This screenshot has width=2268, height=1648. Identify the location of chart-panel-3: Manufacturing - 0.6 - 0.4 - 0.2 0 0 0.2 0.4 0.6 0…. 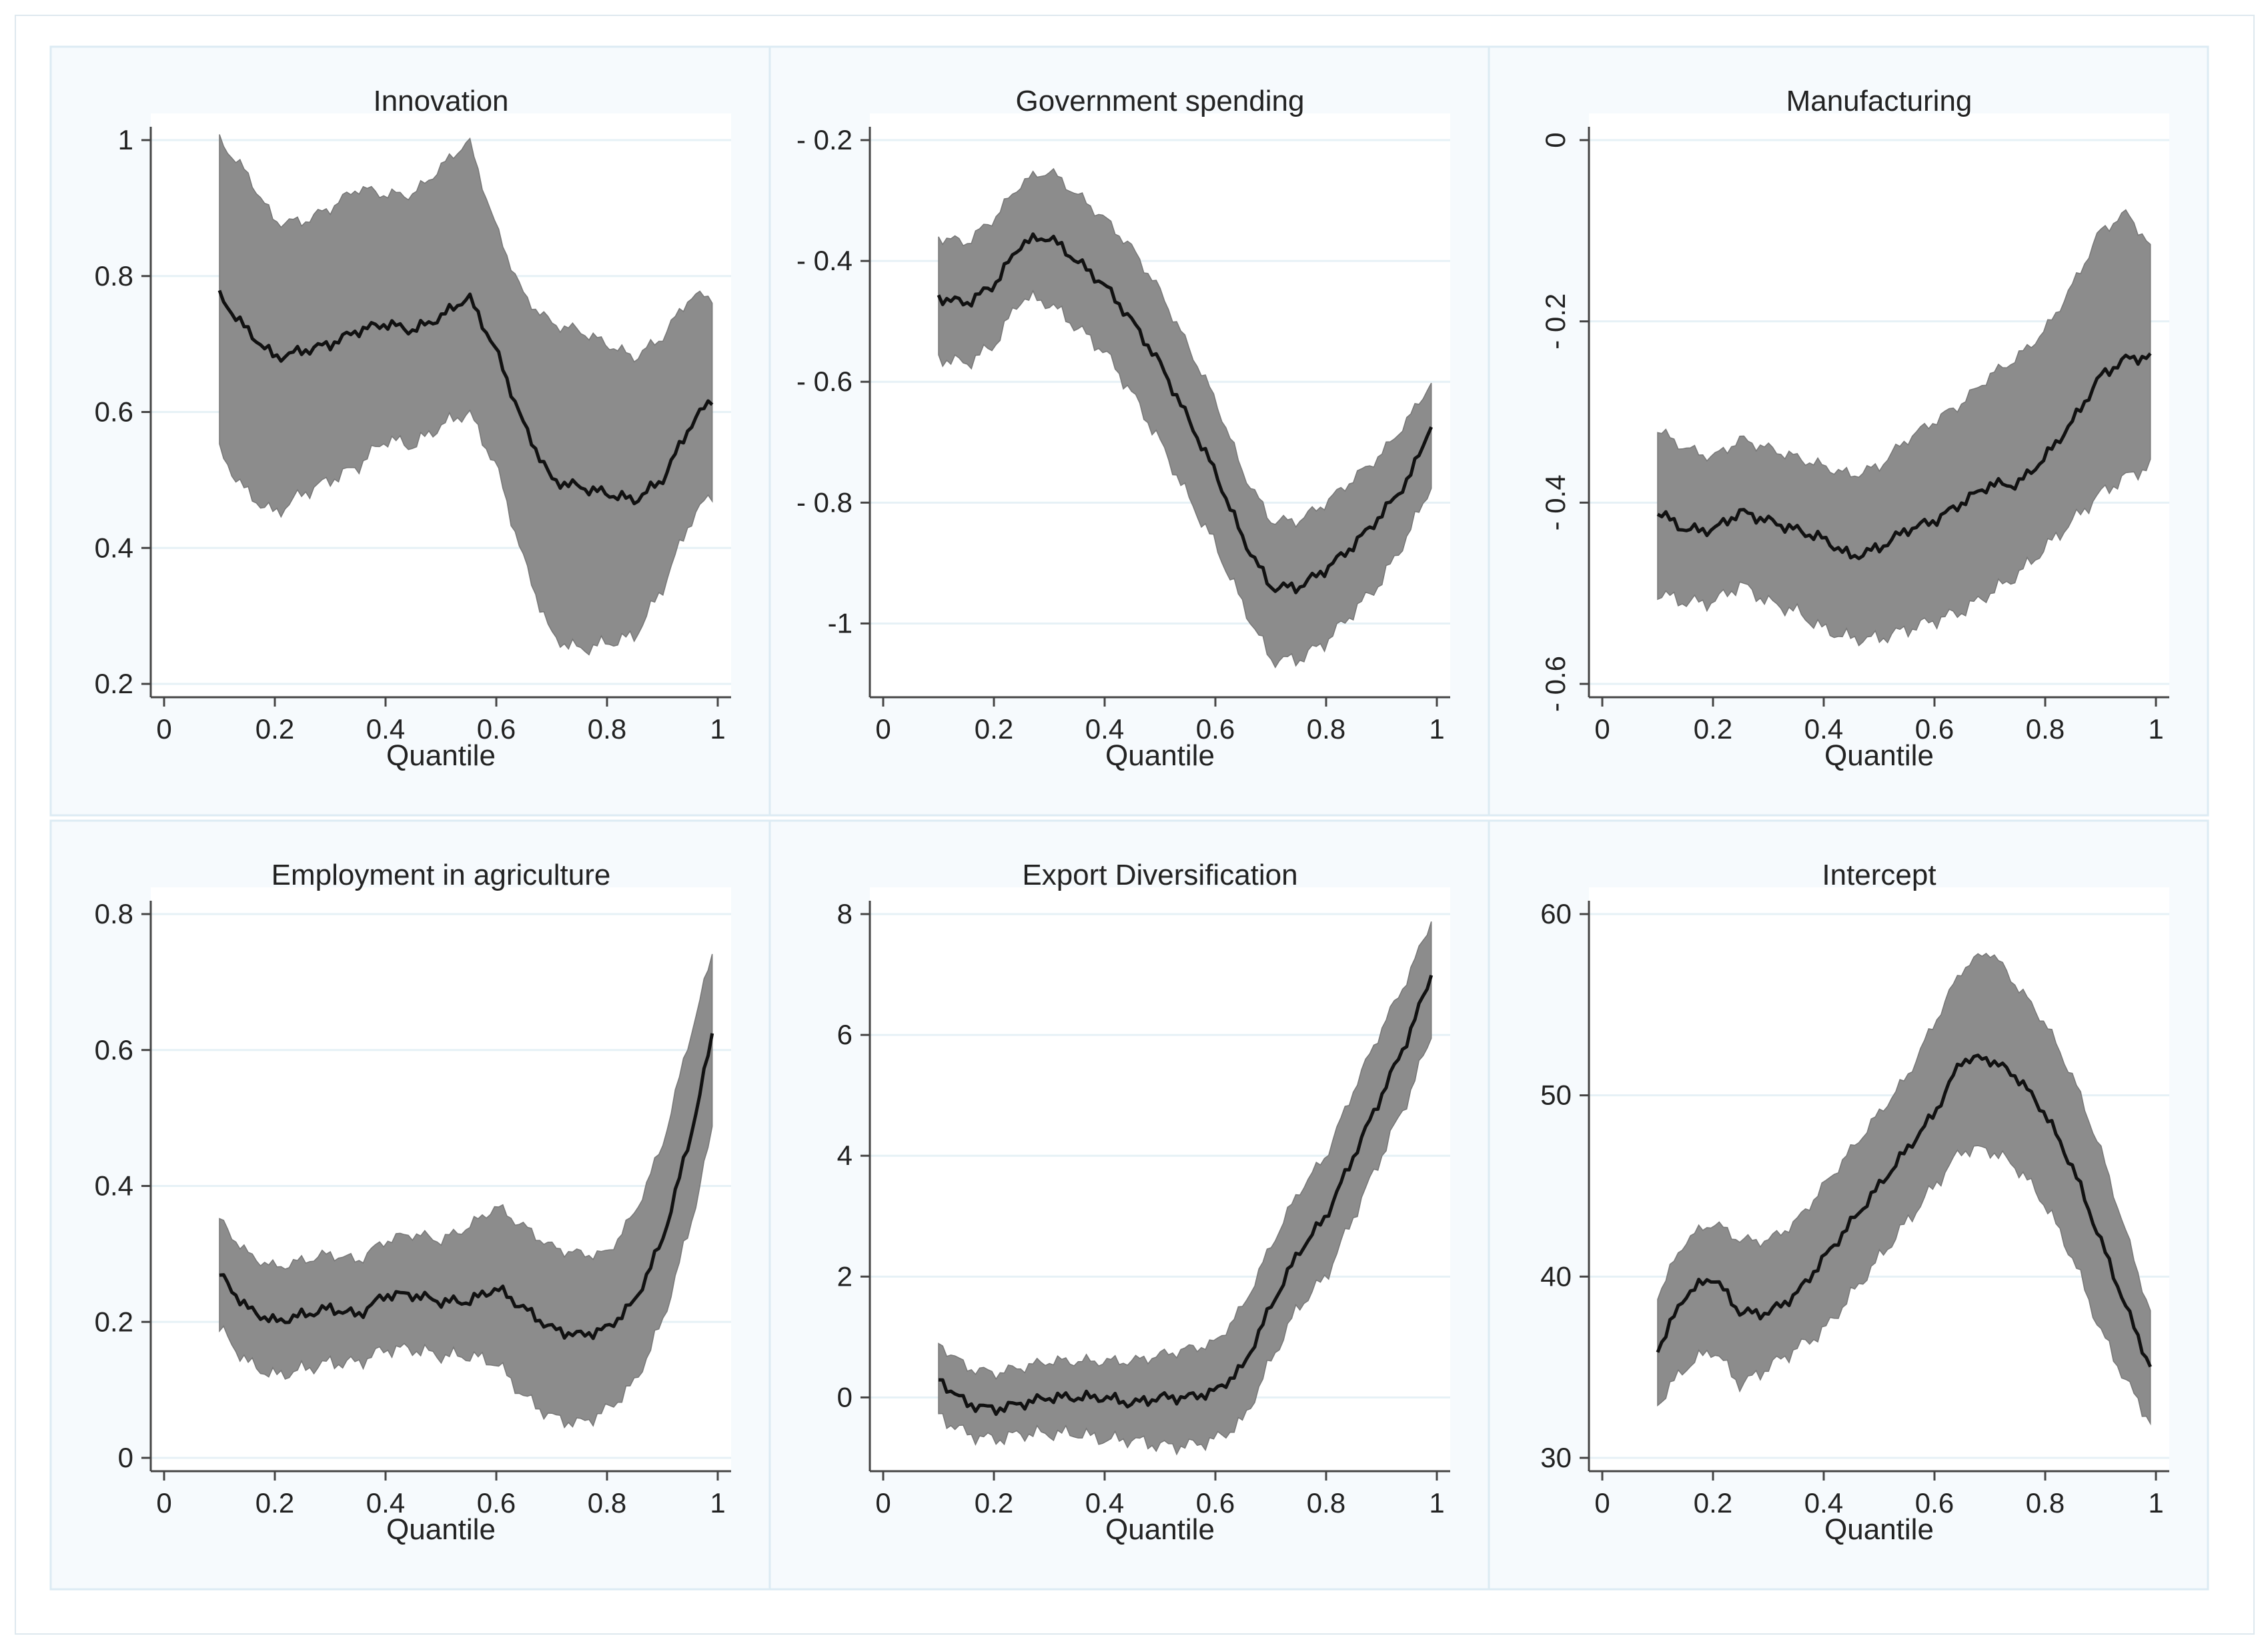
(1849, 431).